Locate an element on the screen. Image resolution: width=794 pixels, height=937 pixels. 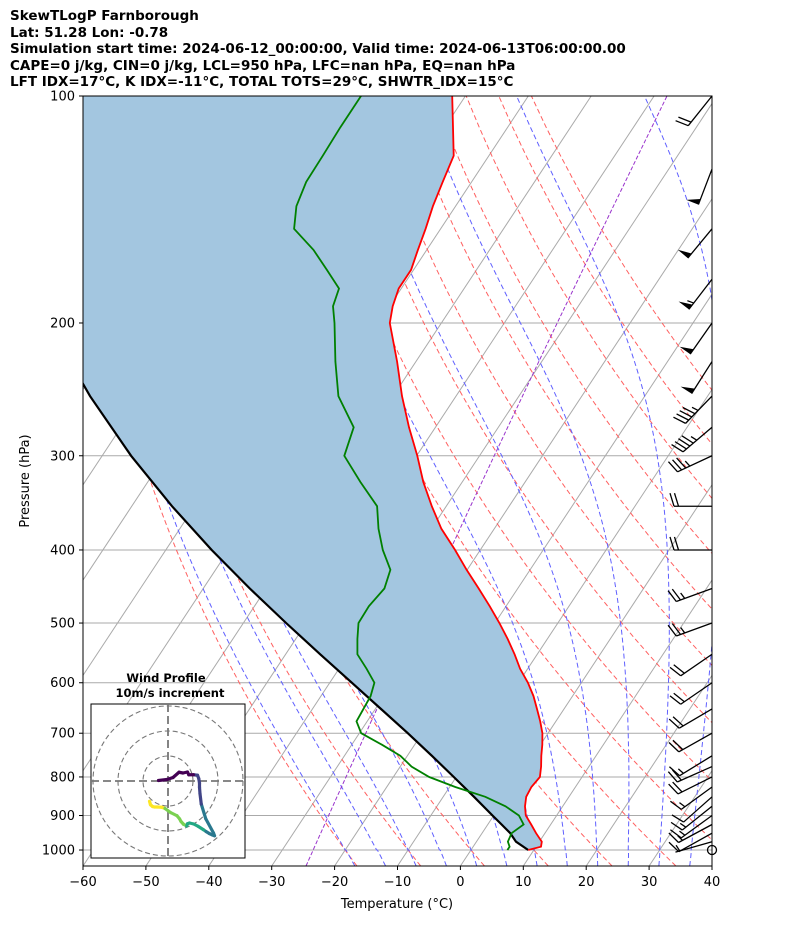
y-tick-label: 200 is located at coordinates (62, 323).